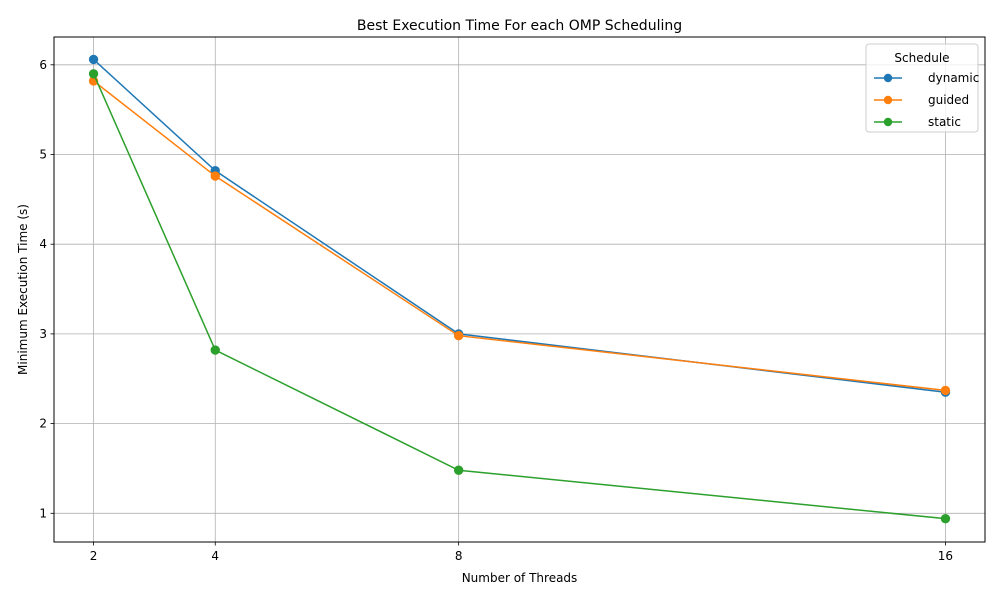 Image resolution: width=1000 pixels, height=600 pixels. Describe the element at coordinates (520, 578) in the screenshot. I see `x-axis-label: Number of Threads` at that location.